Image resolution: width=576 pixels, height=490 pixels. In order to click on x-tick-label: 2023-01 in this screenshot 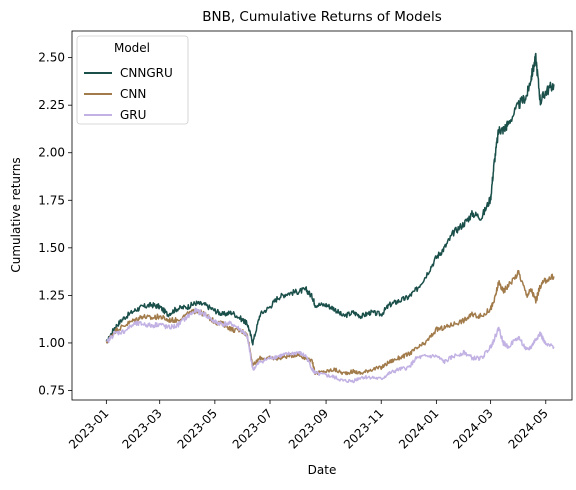, I will do `click(88, 428)`.